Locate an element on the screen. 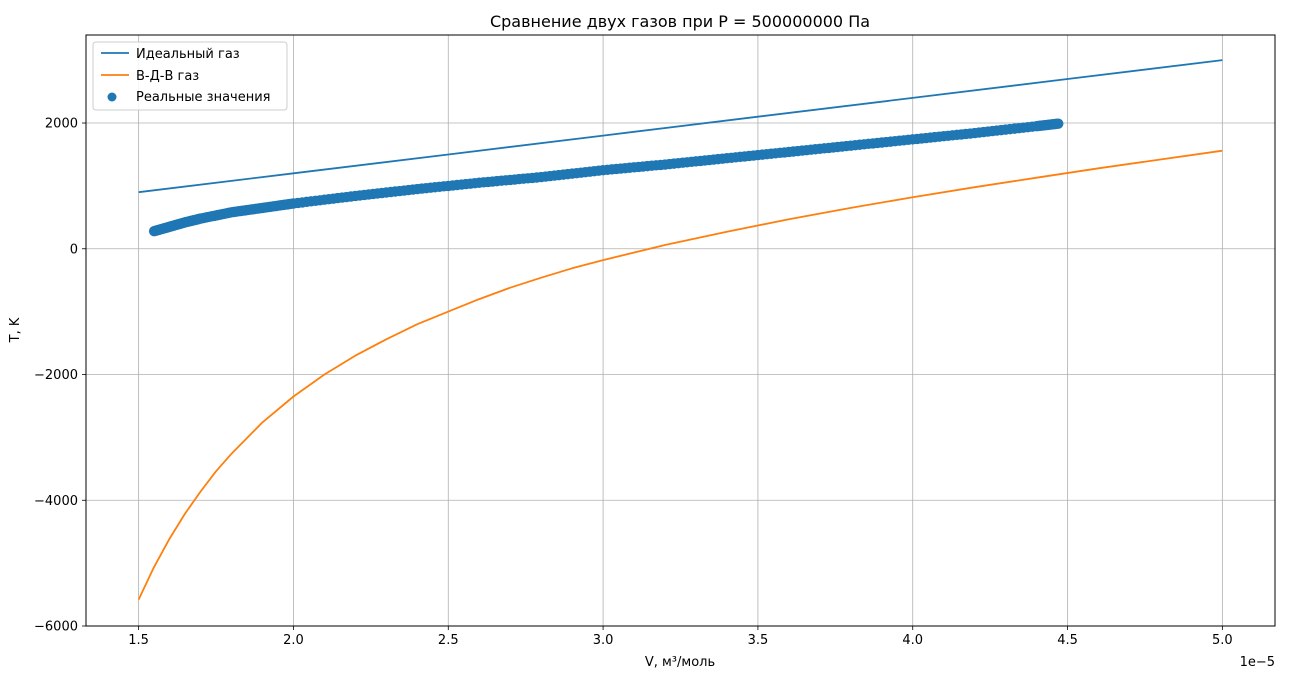 The image size is (1294, 684). x-tick-label: 2.0 is located at coordinates (293, 640).